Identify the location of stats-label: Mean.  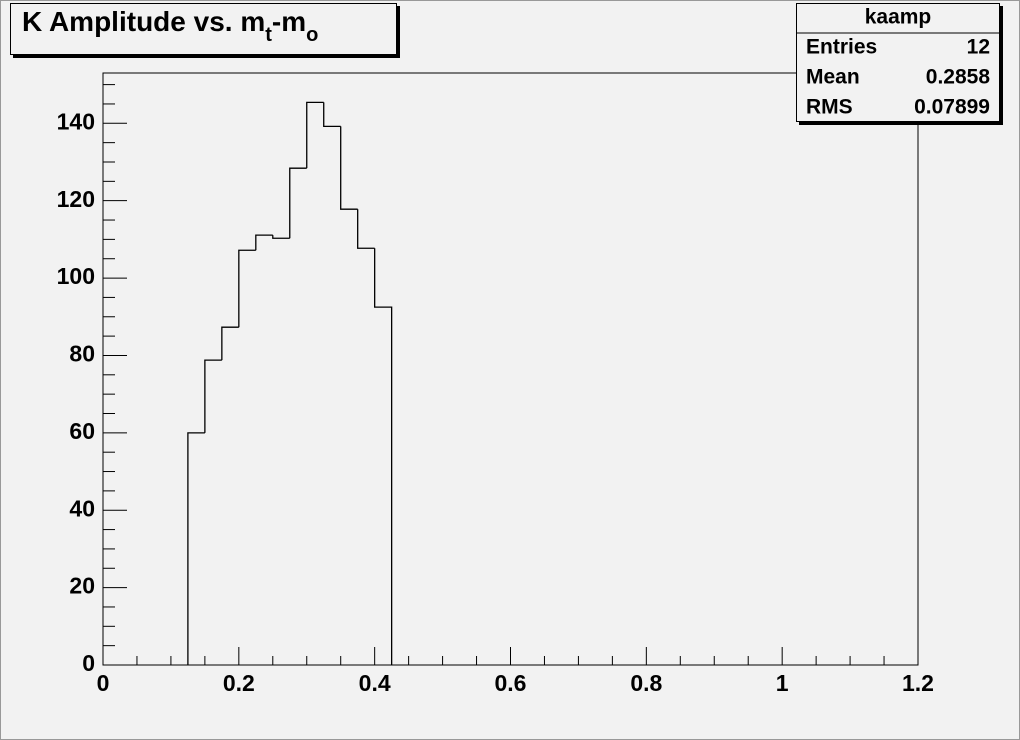
(833, 77).